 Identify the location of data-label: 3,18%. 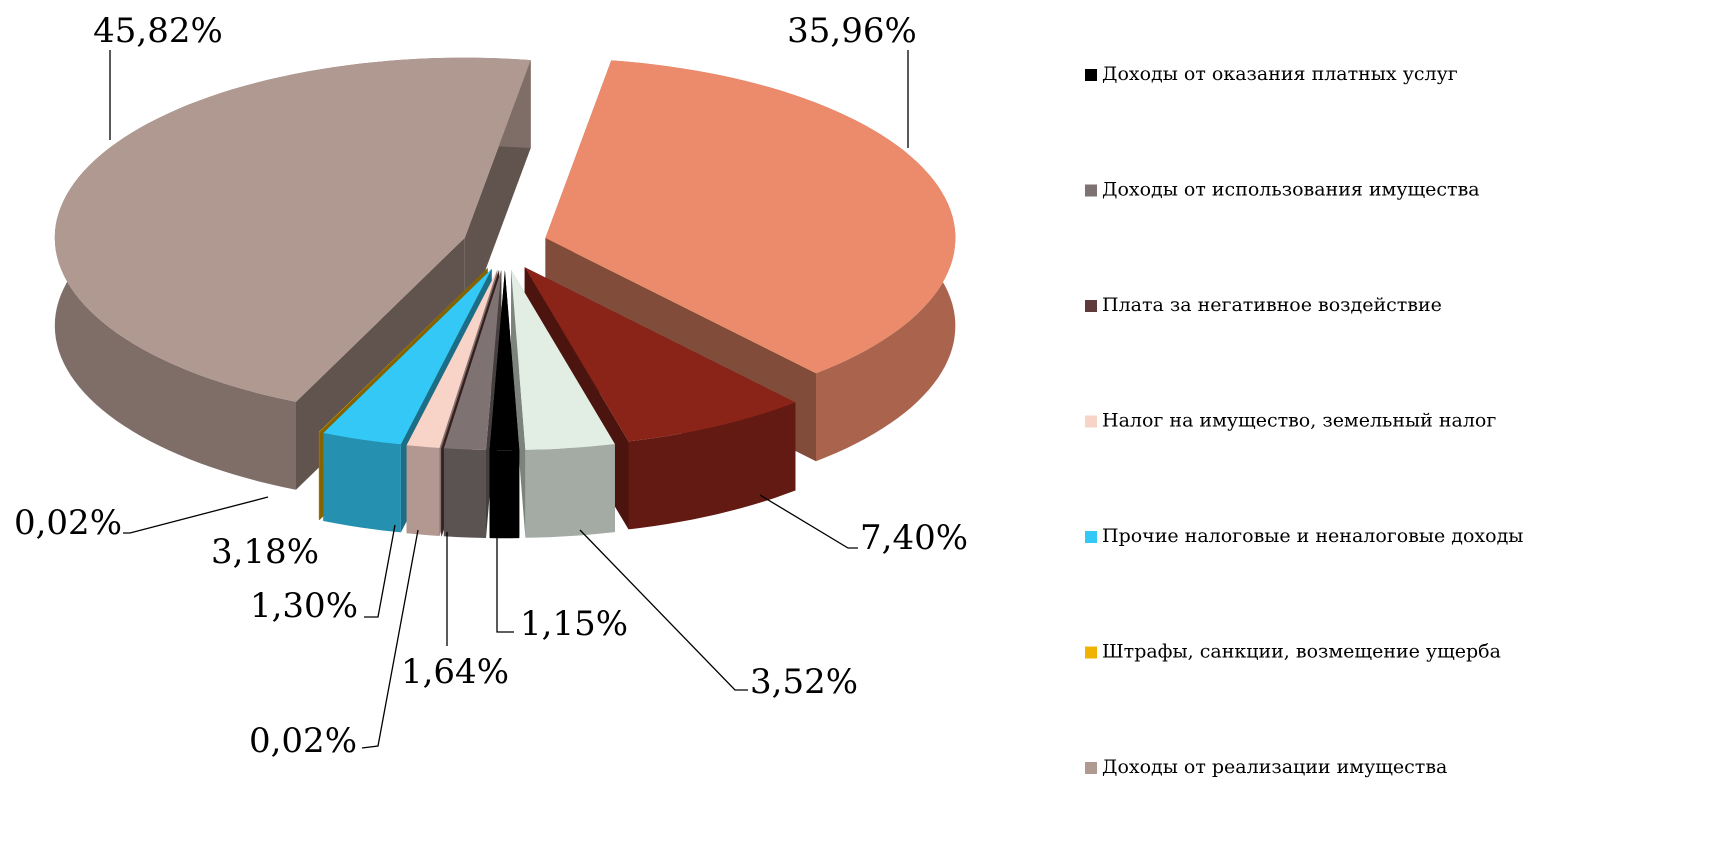
(265, 552).